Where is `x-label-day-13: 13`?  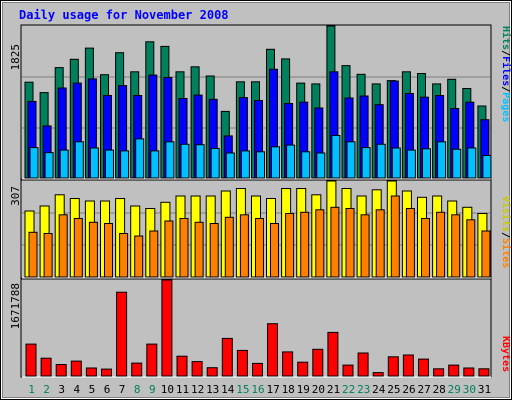
x-label-day-13: 13 is located at coordinates (212, 389).